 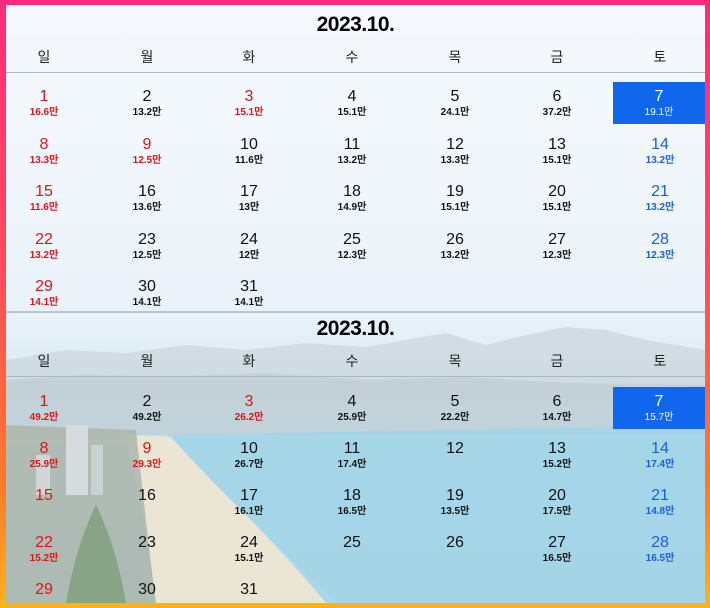 I want to click on calendar-day: 13 15.1만, so click(x=557, y=151).